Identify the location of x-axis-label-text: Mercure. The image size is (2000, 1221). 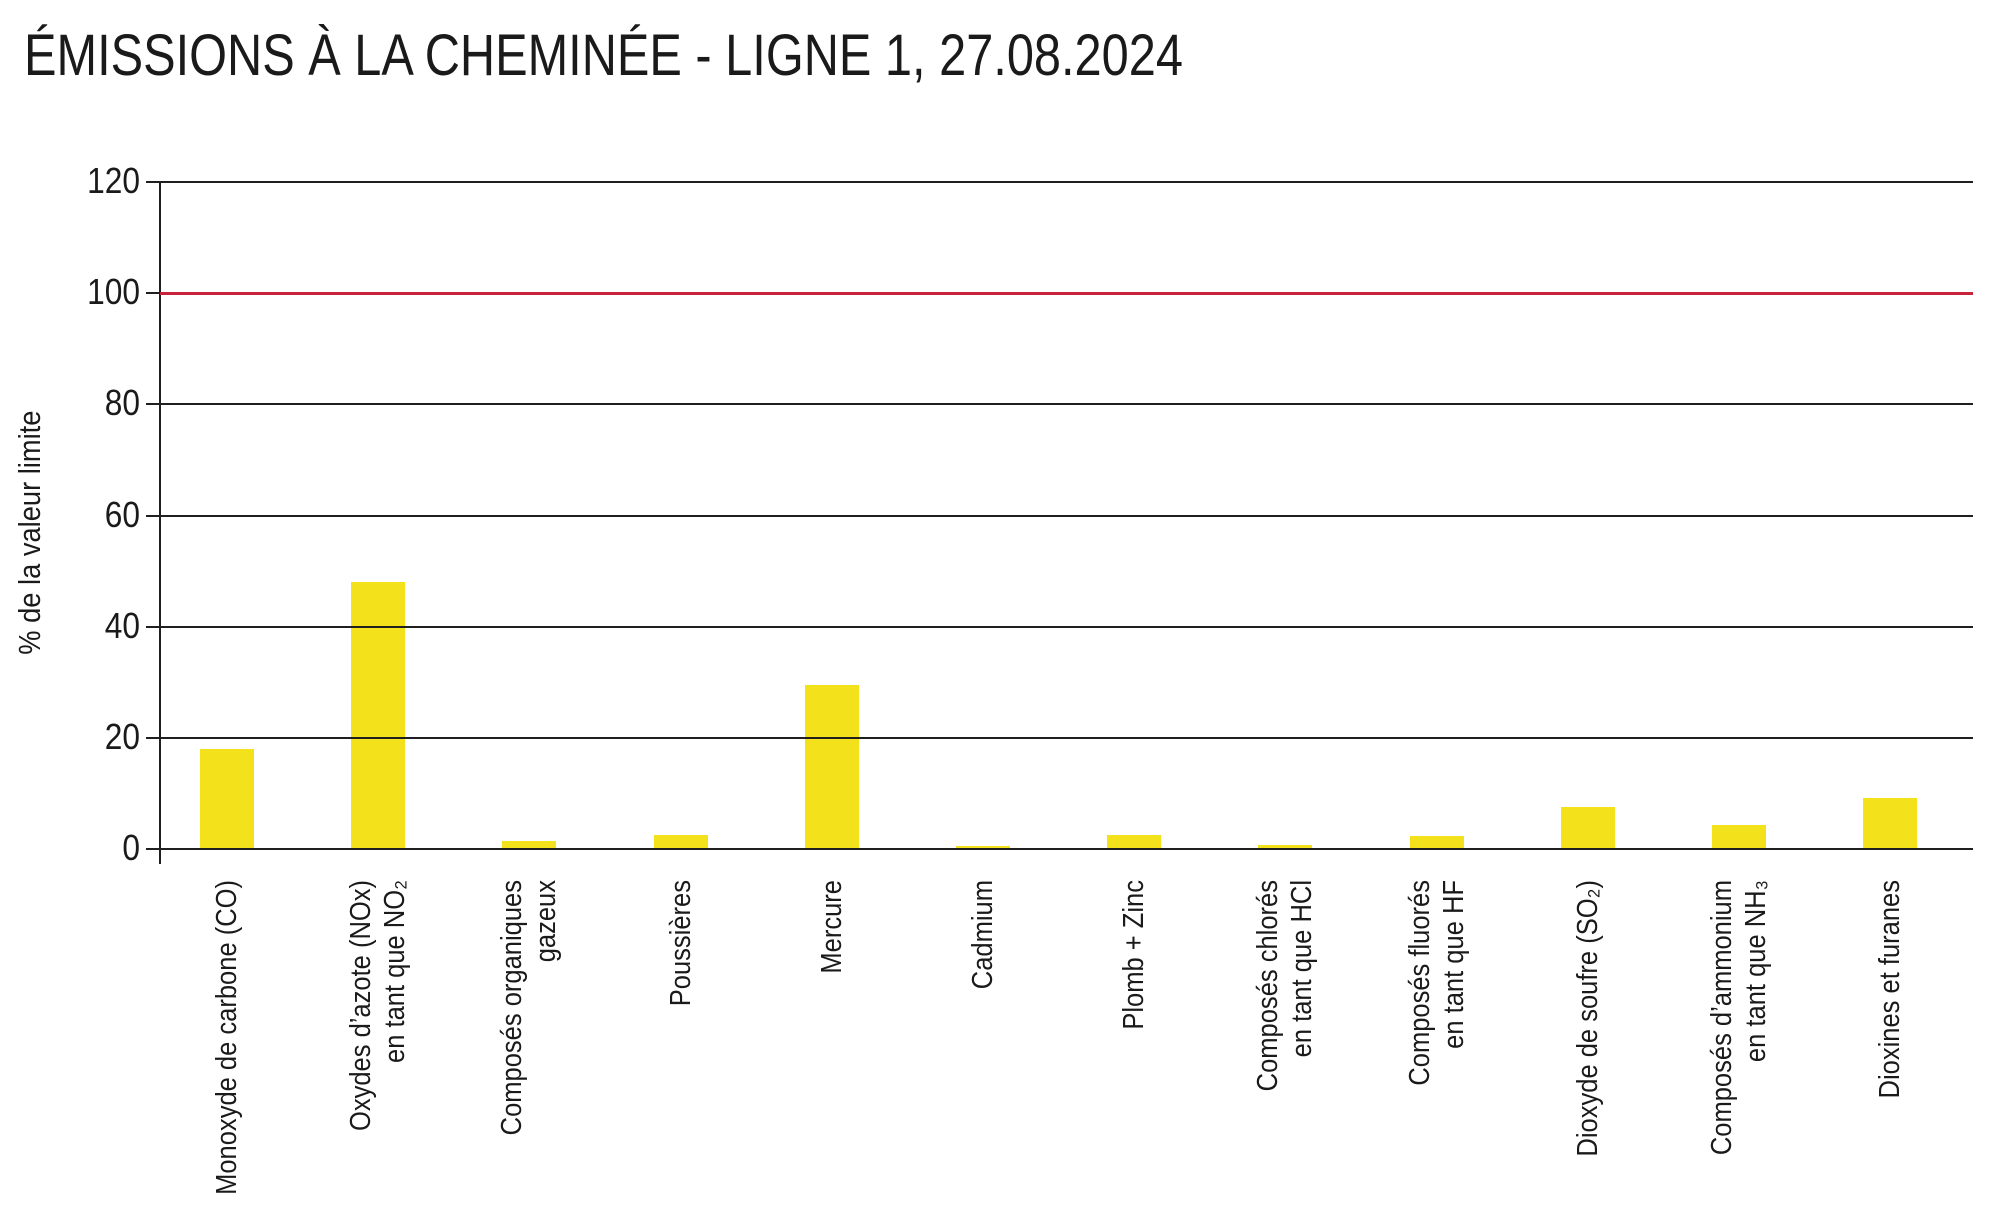
(831, 927).